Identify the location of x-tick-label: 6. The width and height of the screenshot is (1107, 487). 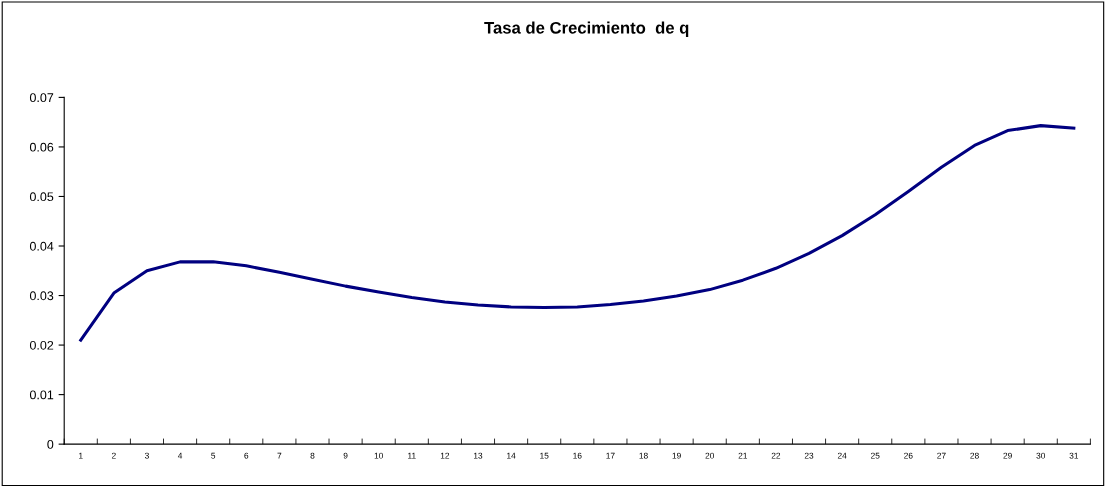
(246, 455).